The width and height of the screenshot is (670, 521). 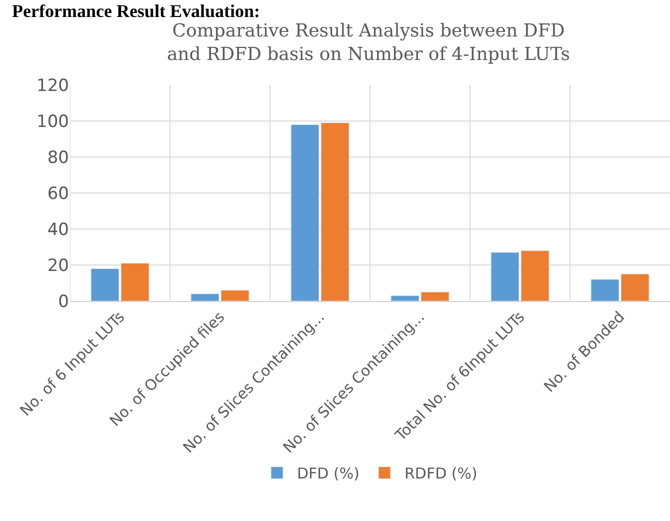 I want to click on y-tick-label: 0, so click(x=63, y=302).